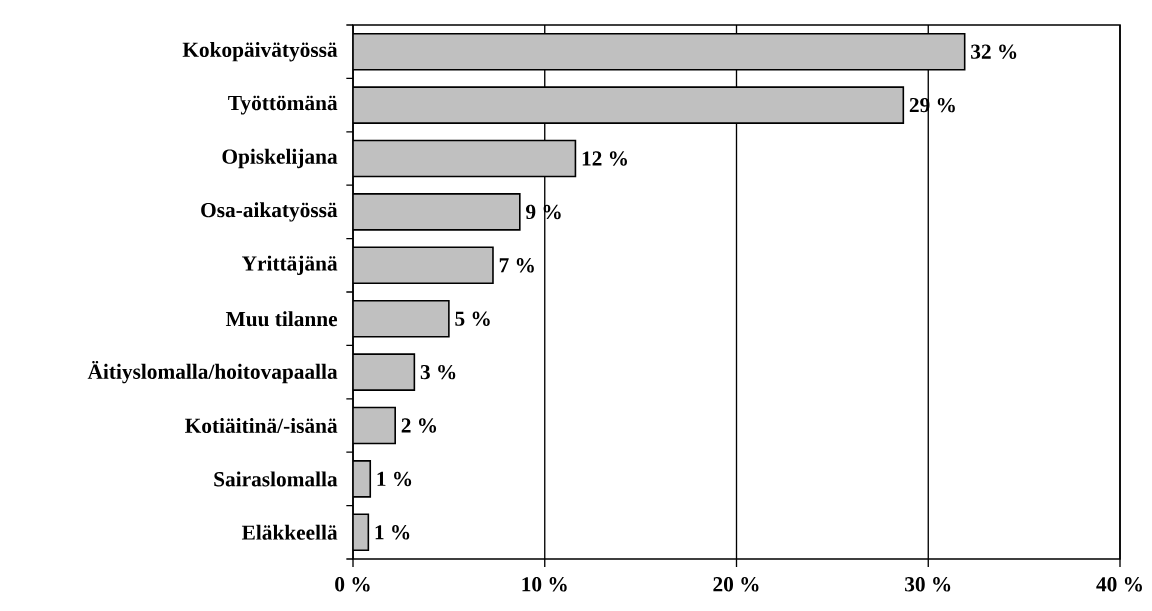 The width and height of the screenshot is (1152, 611). Describe the element at coordinates (260, 52) in the screenshot. I see `y-tick-label: Kokopäivätyössä` at that location.